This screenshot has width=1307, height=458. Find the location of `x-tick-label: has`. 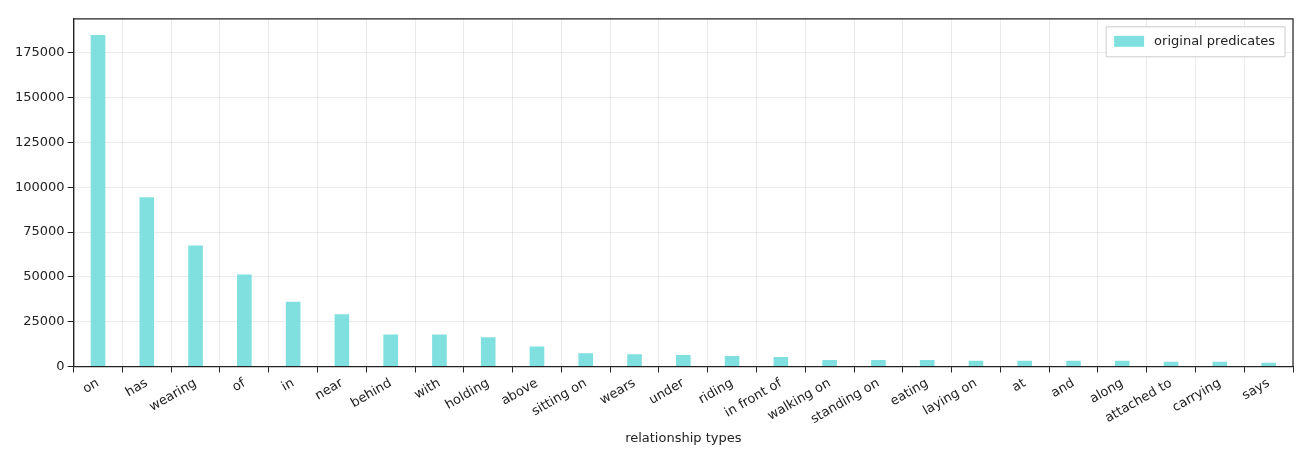

x-tick-label: has is located at coordinates (136, 387).